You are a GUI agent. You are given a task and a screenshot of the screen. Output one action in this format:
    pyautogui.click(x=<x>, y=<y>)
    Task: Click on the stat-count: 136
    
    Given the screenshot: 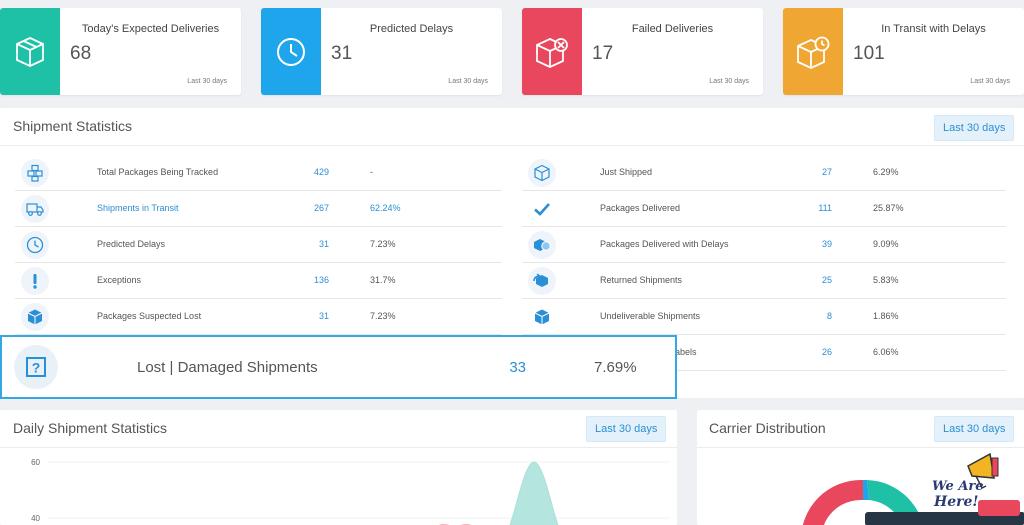 What is the action you would take?
    pyautogui.click(x=321, y=280)
    